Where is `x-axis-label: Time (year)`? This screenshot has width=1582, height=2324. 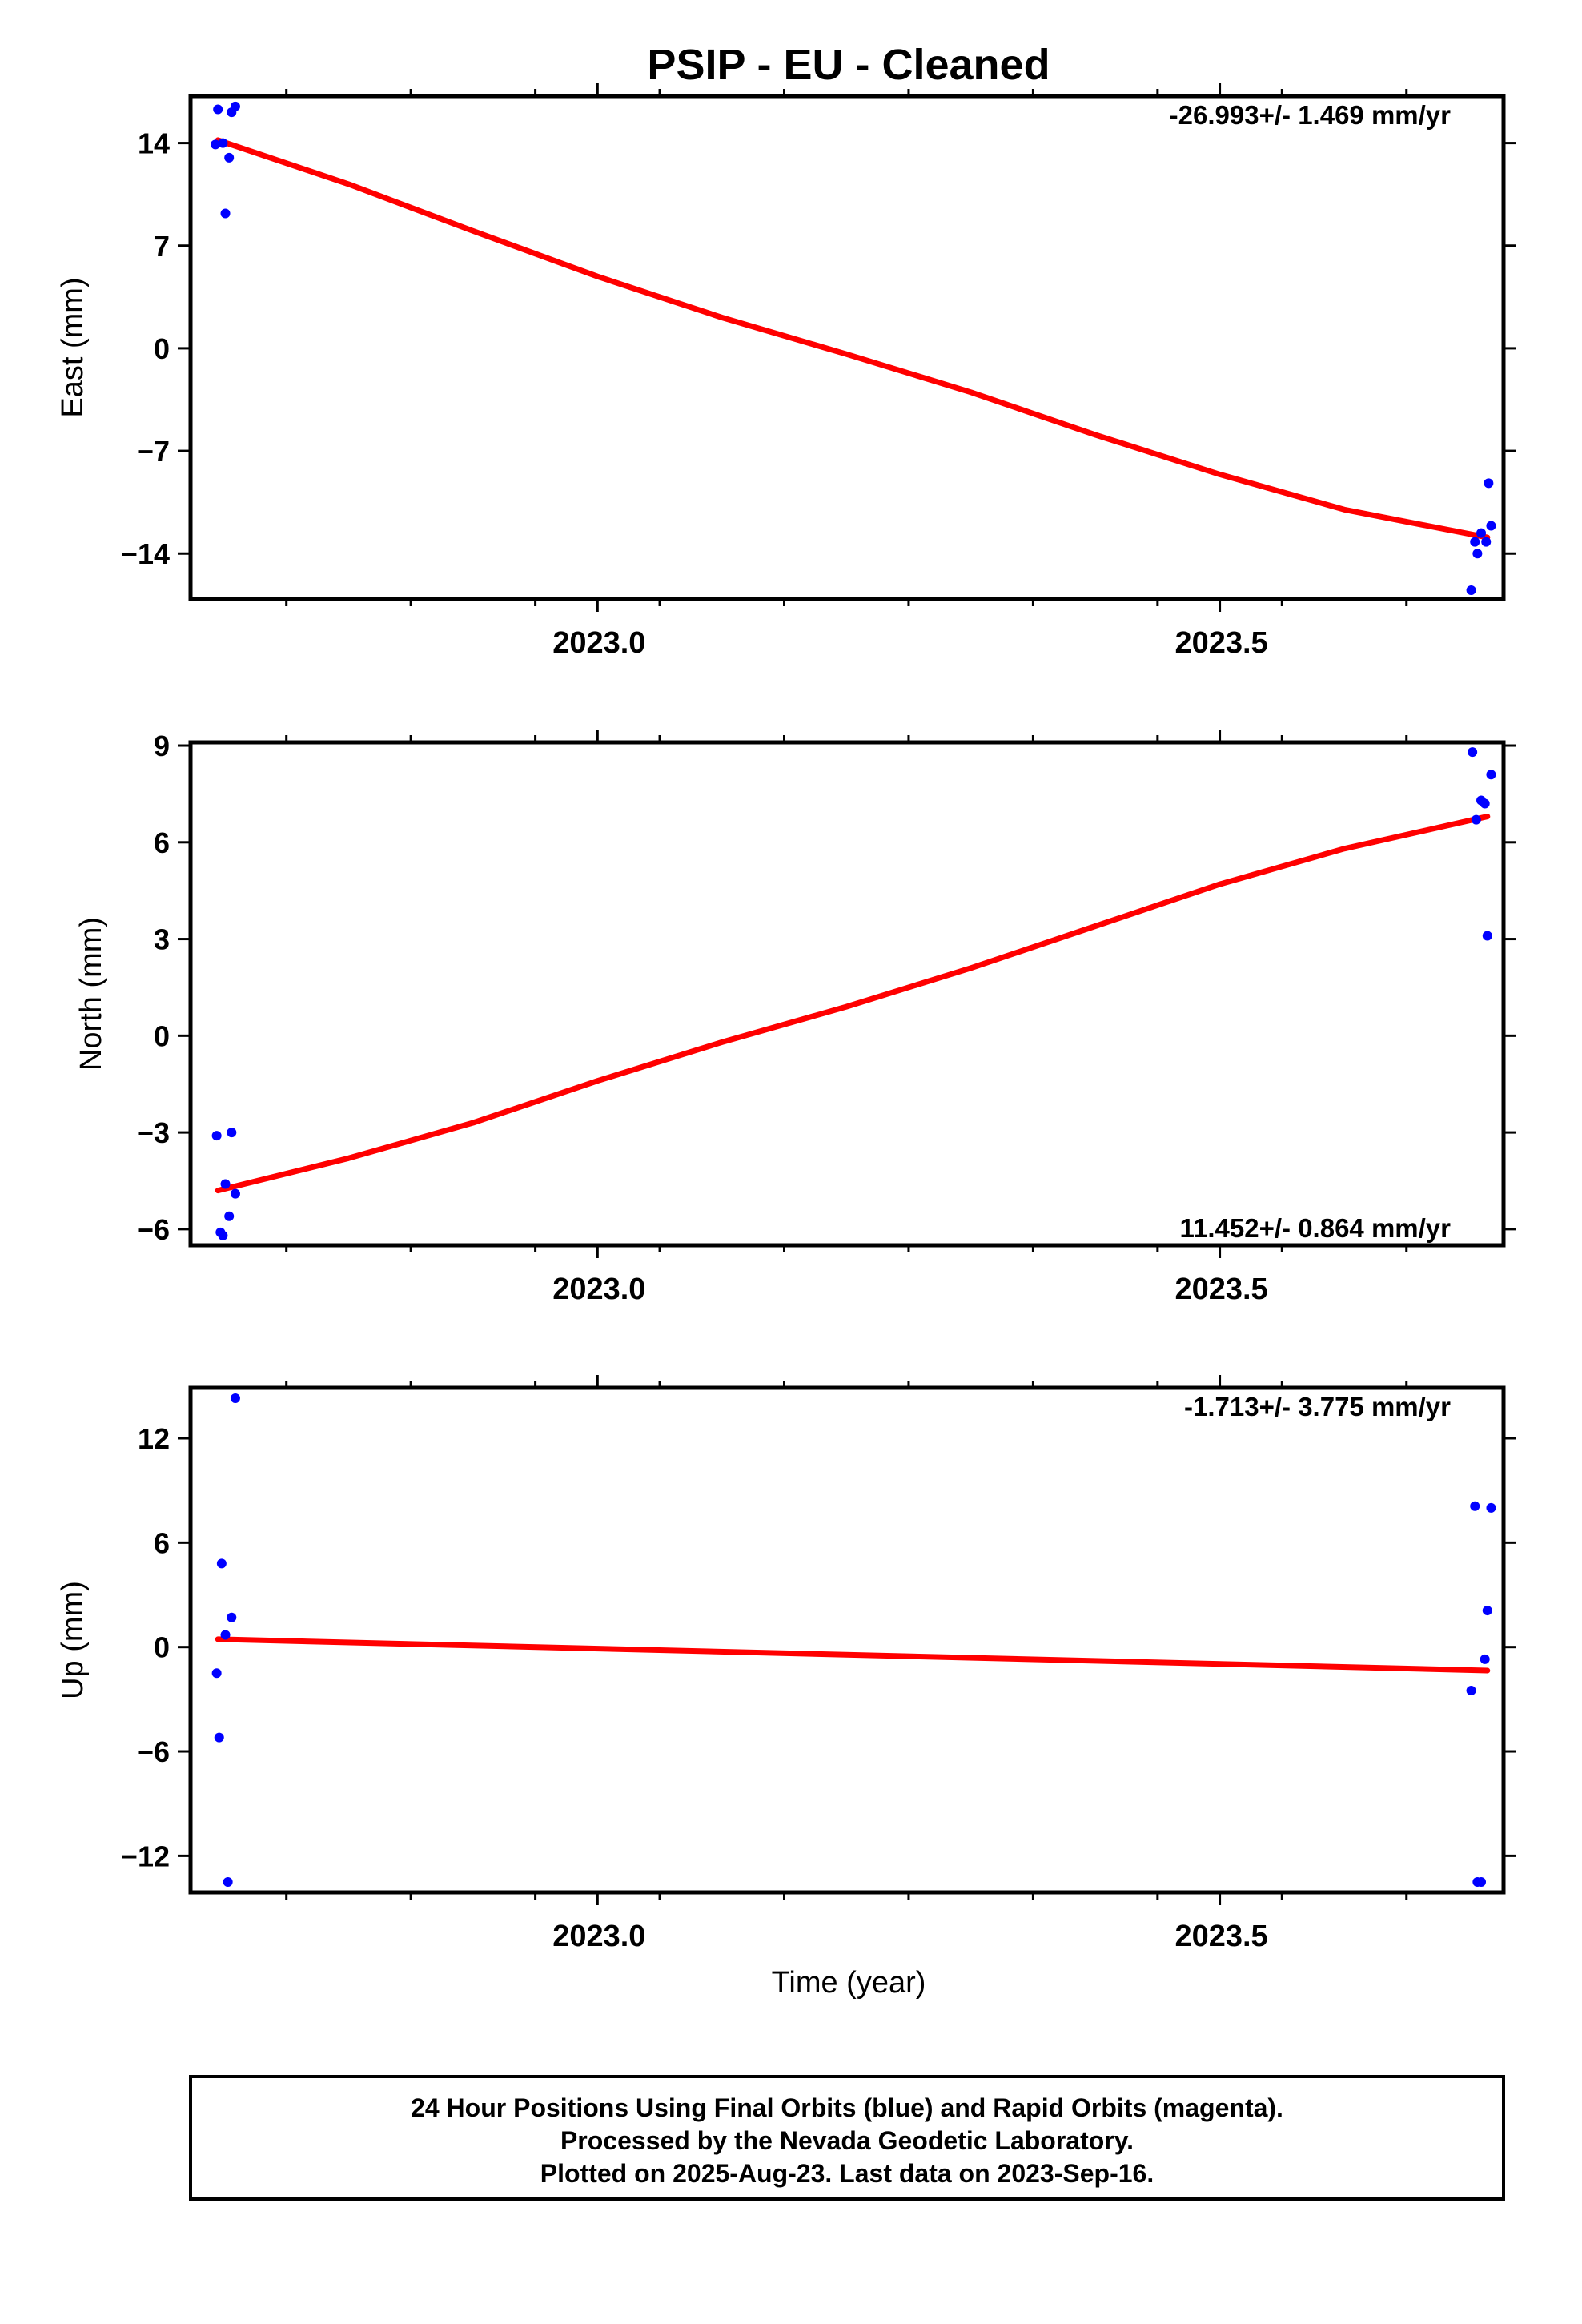 x-axis-label: Time (year) is located at coordinates (849, 1983).